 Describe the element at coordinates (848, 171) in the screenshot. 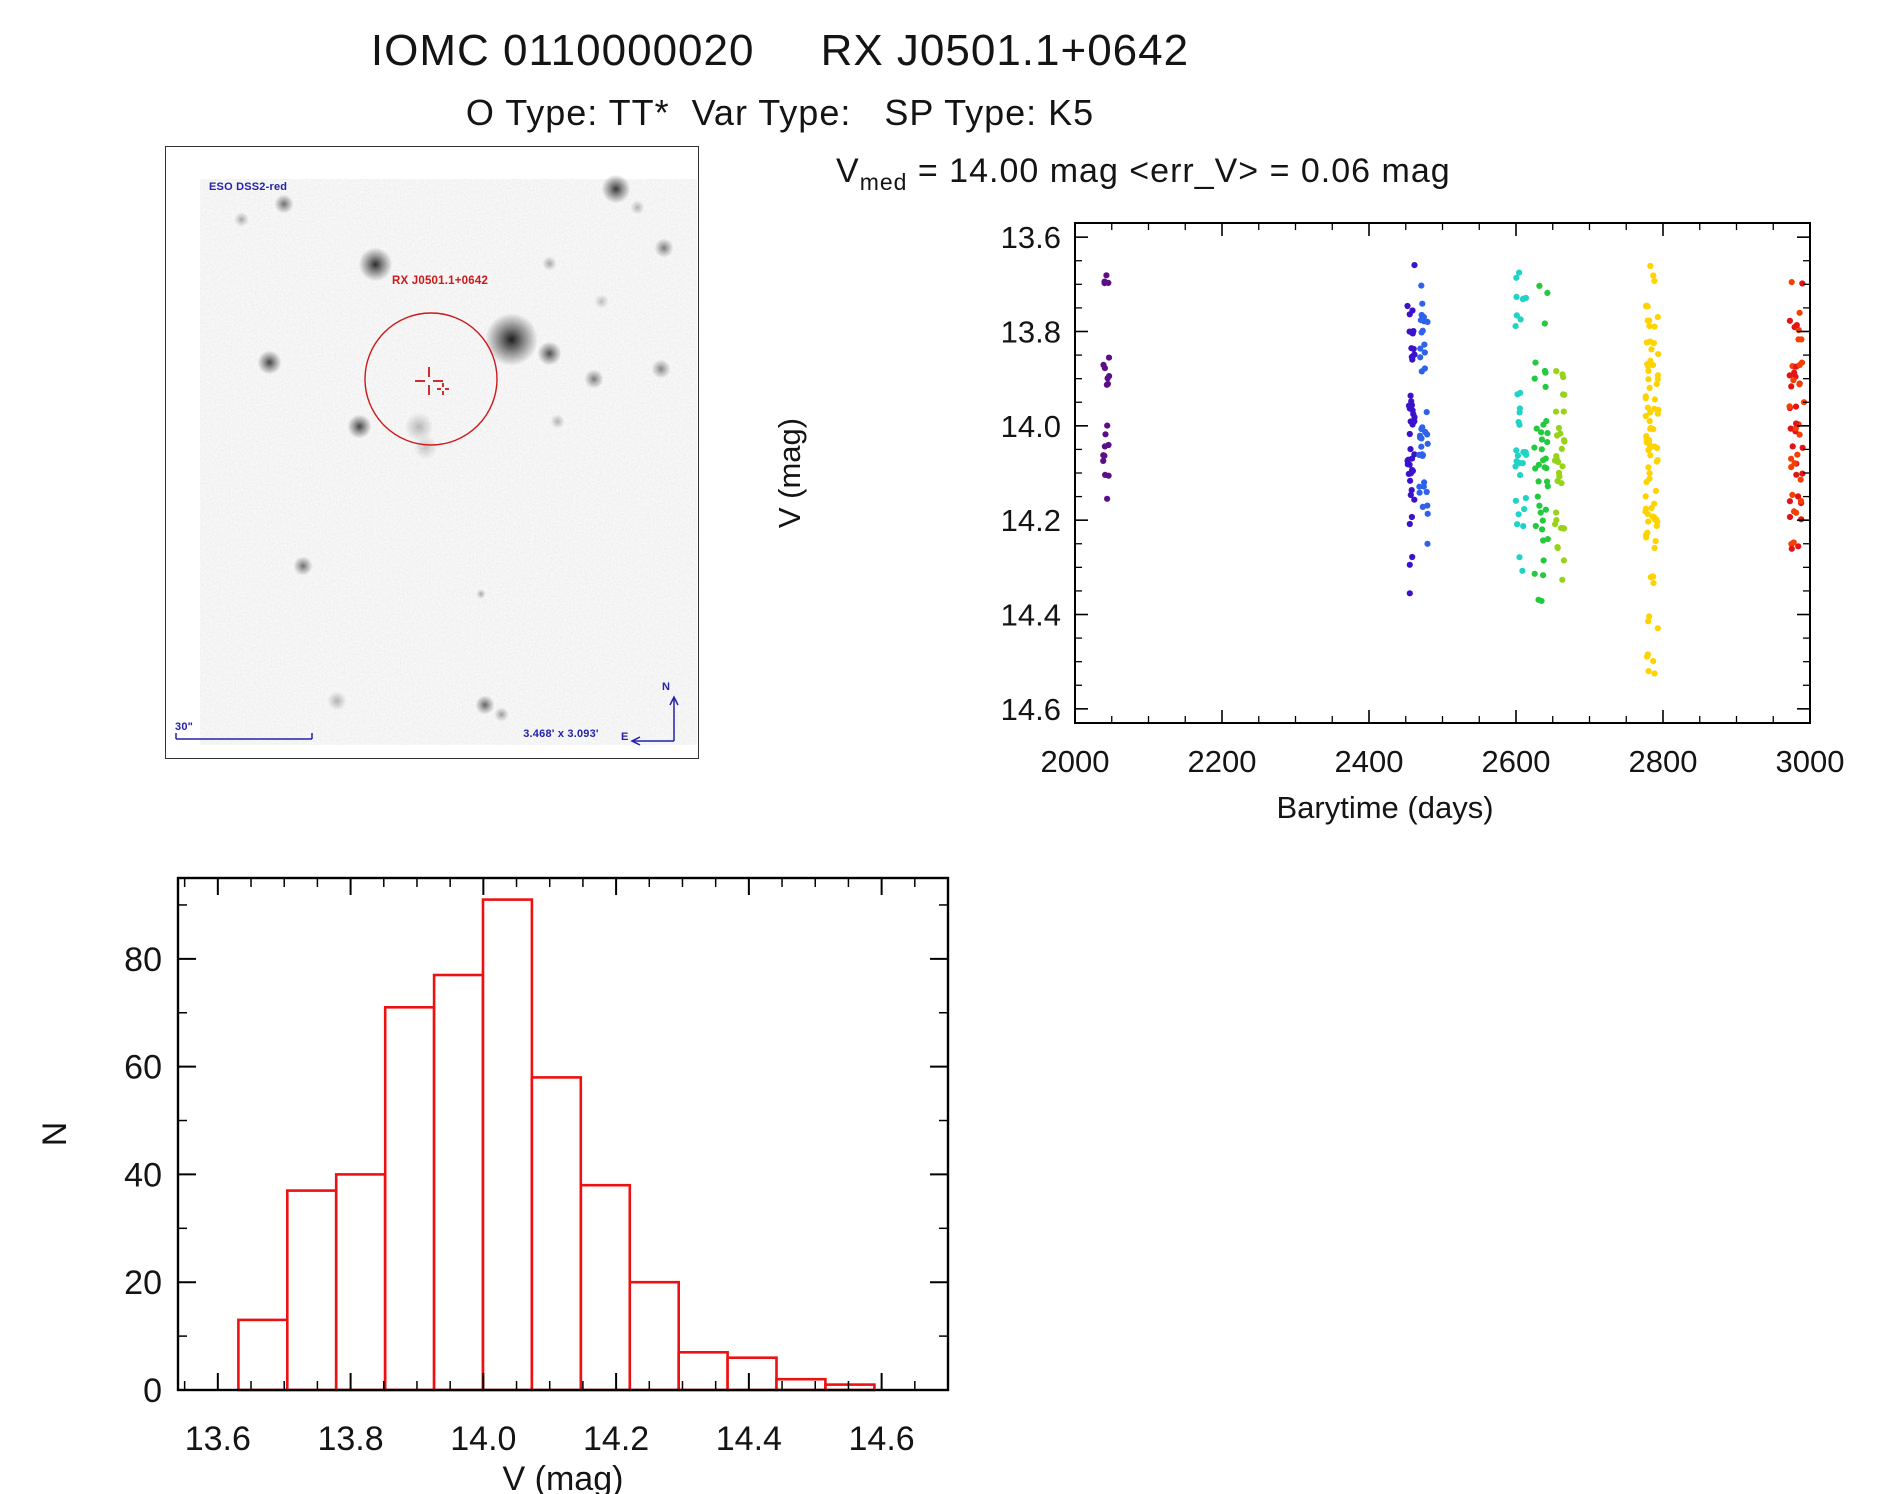

I see `lightcurve-title-v: V` at that location.